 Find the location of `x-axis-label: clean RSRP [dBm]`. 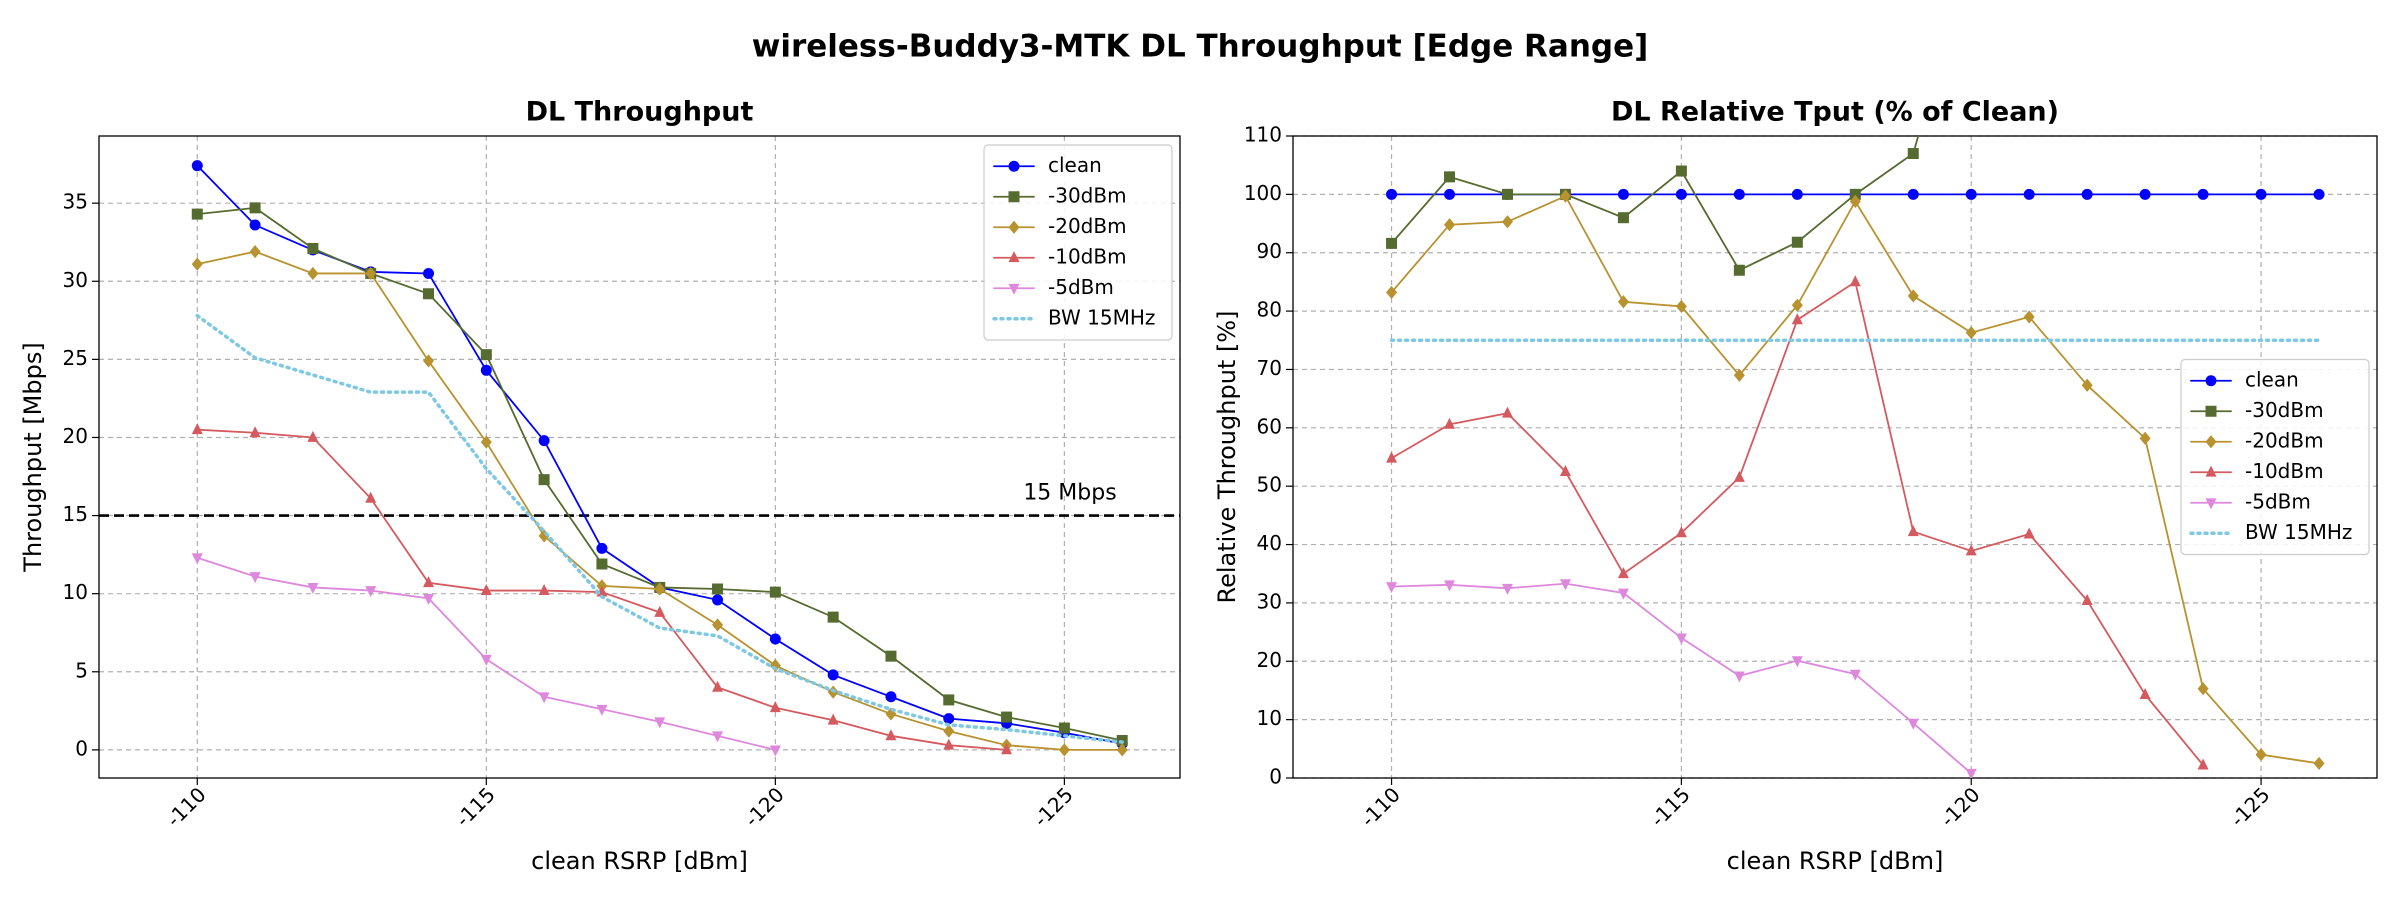

x-axis-label: clean RSRP [dBm] is located at coordinates (639, 861).